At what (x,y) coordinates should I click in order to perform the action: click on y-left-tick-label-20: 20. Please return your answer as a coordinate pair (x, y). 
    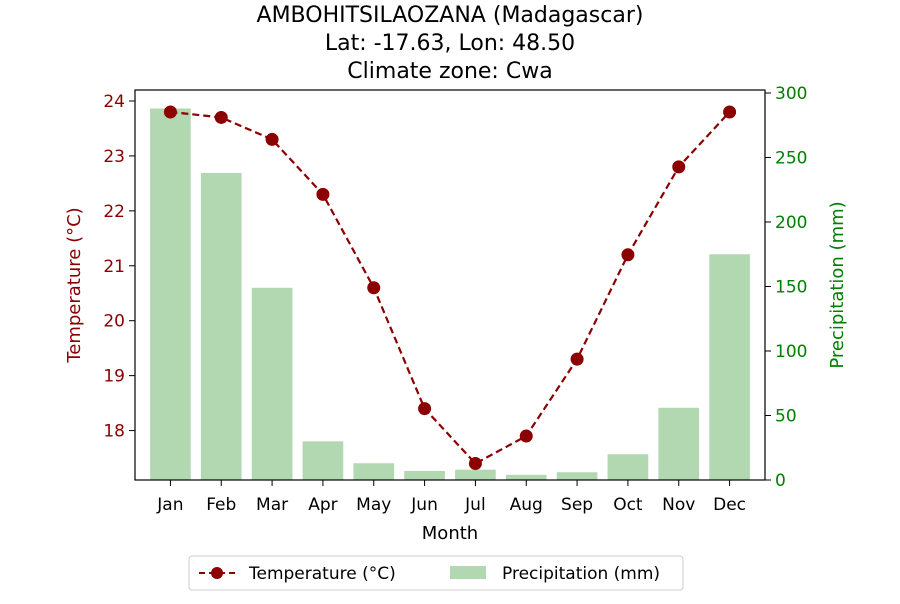
    Looking at the image, I should click on (114, 322).